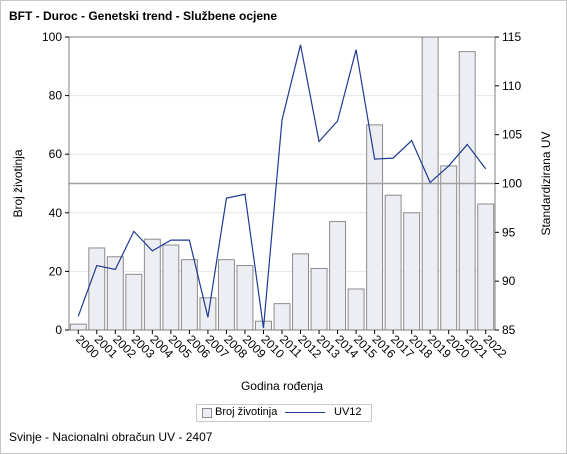  I want to click on y-tick-label: 0, so click(58, 330).